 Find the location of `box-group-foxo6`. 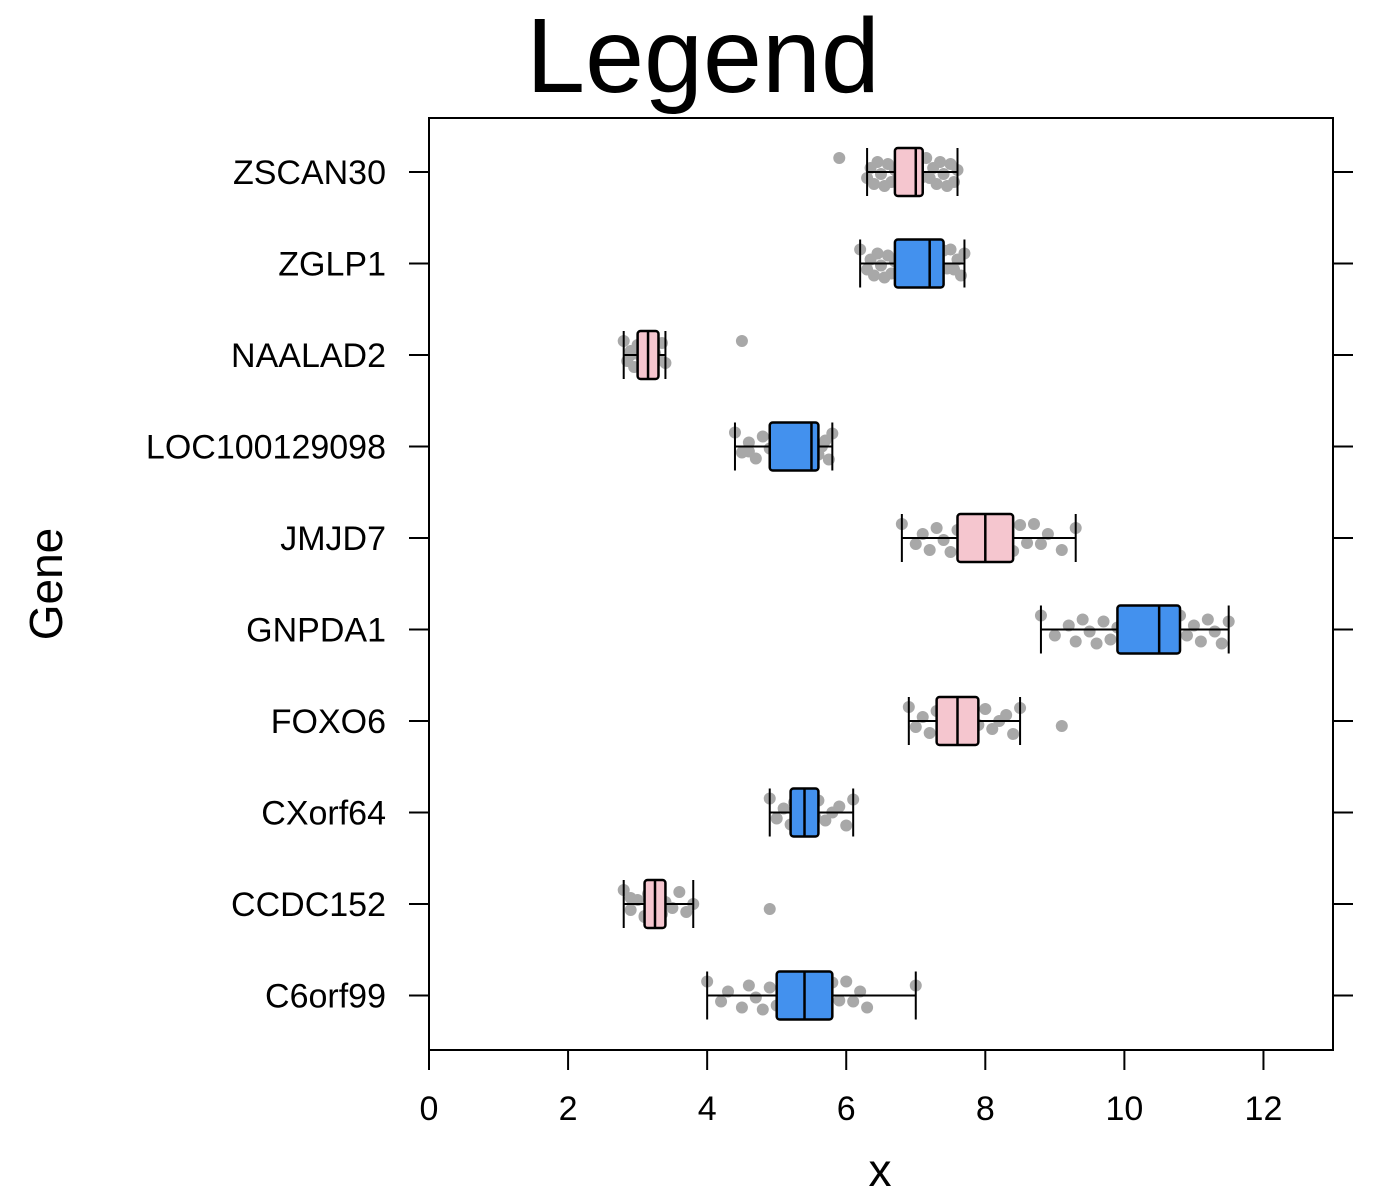

box-group-foxo6 is located at coordinates (985, 721).